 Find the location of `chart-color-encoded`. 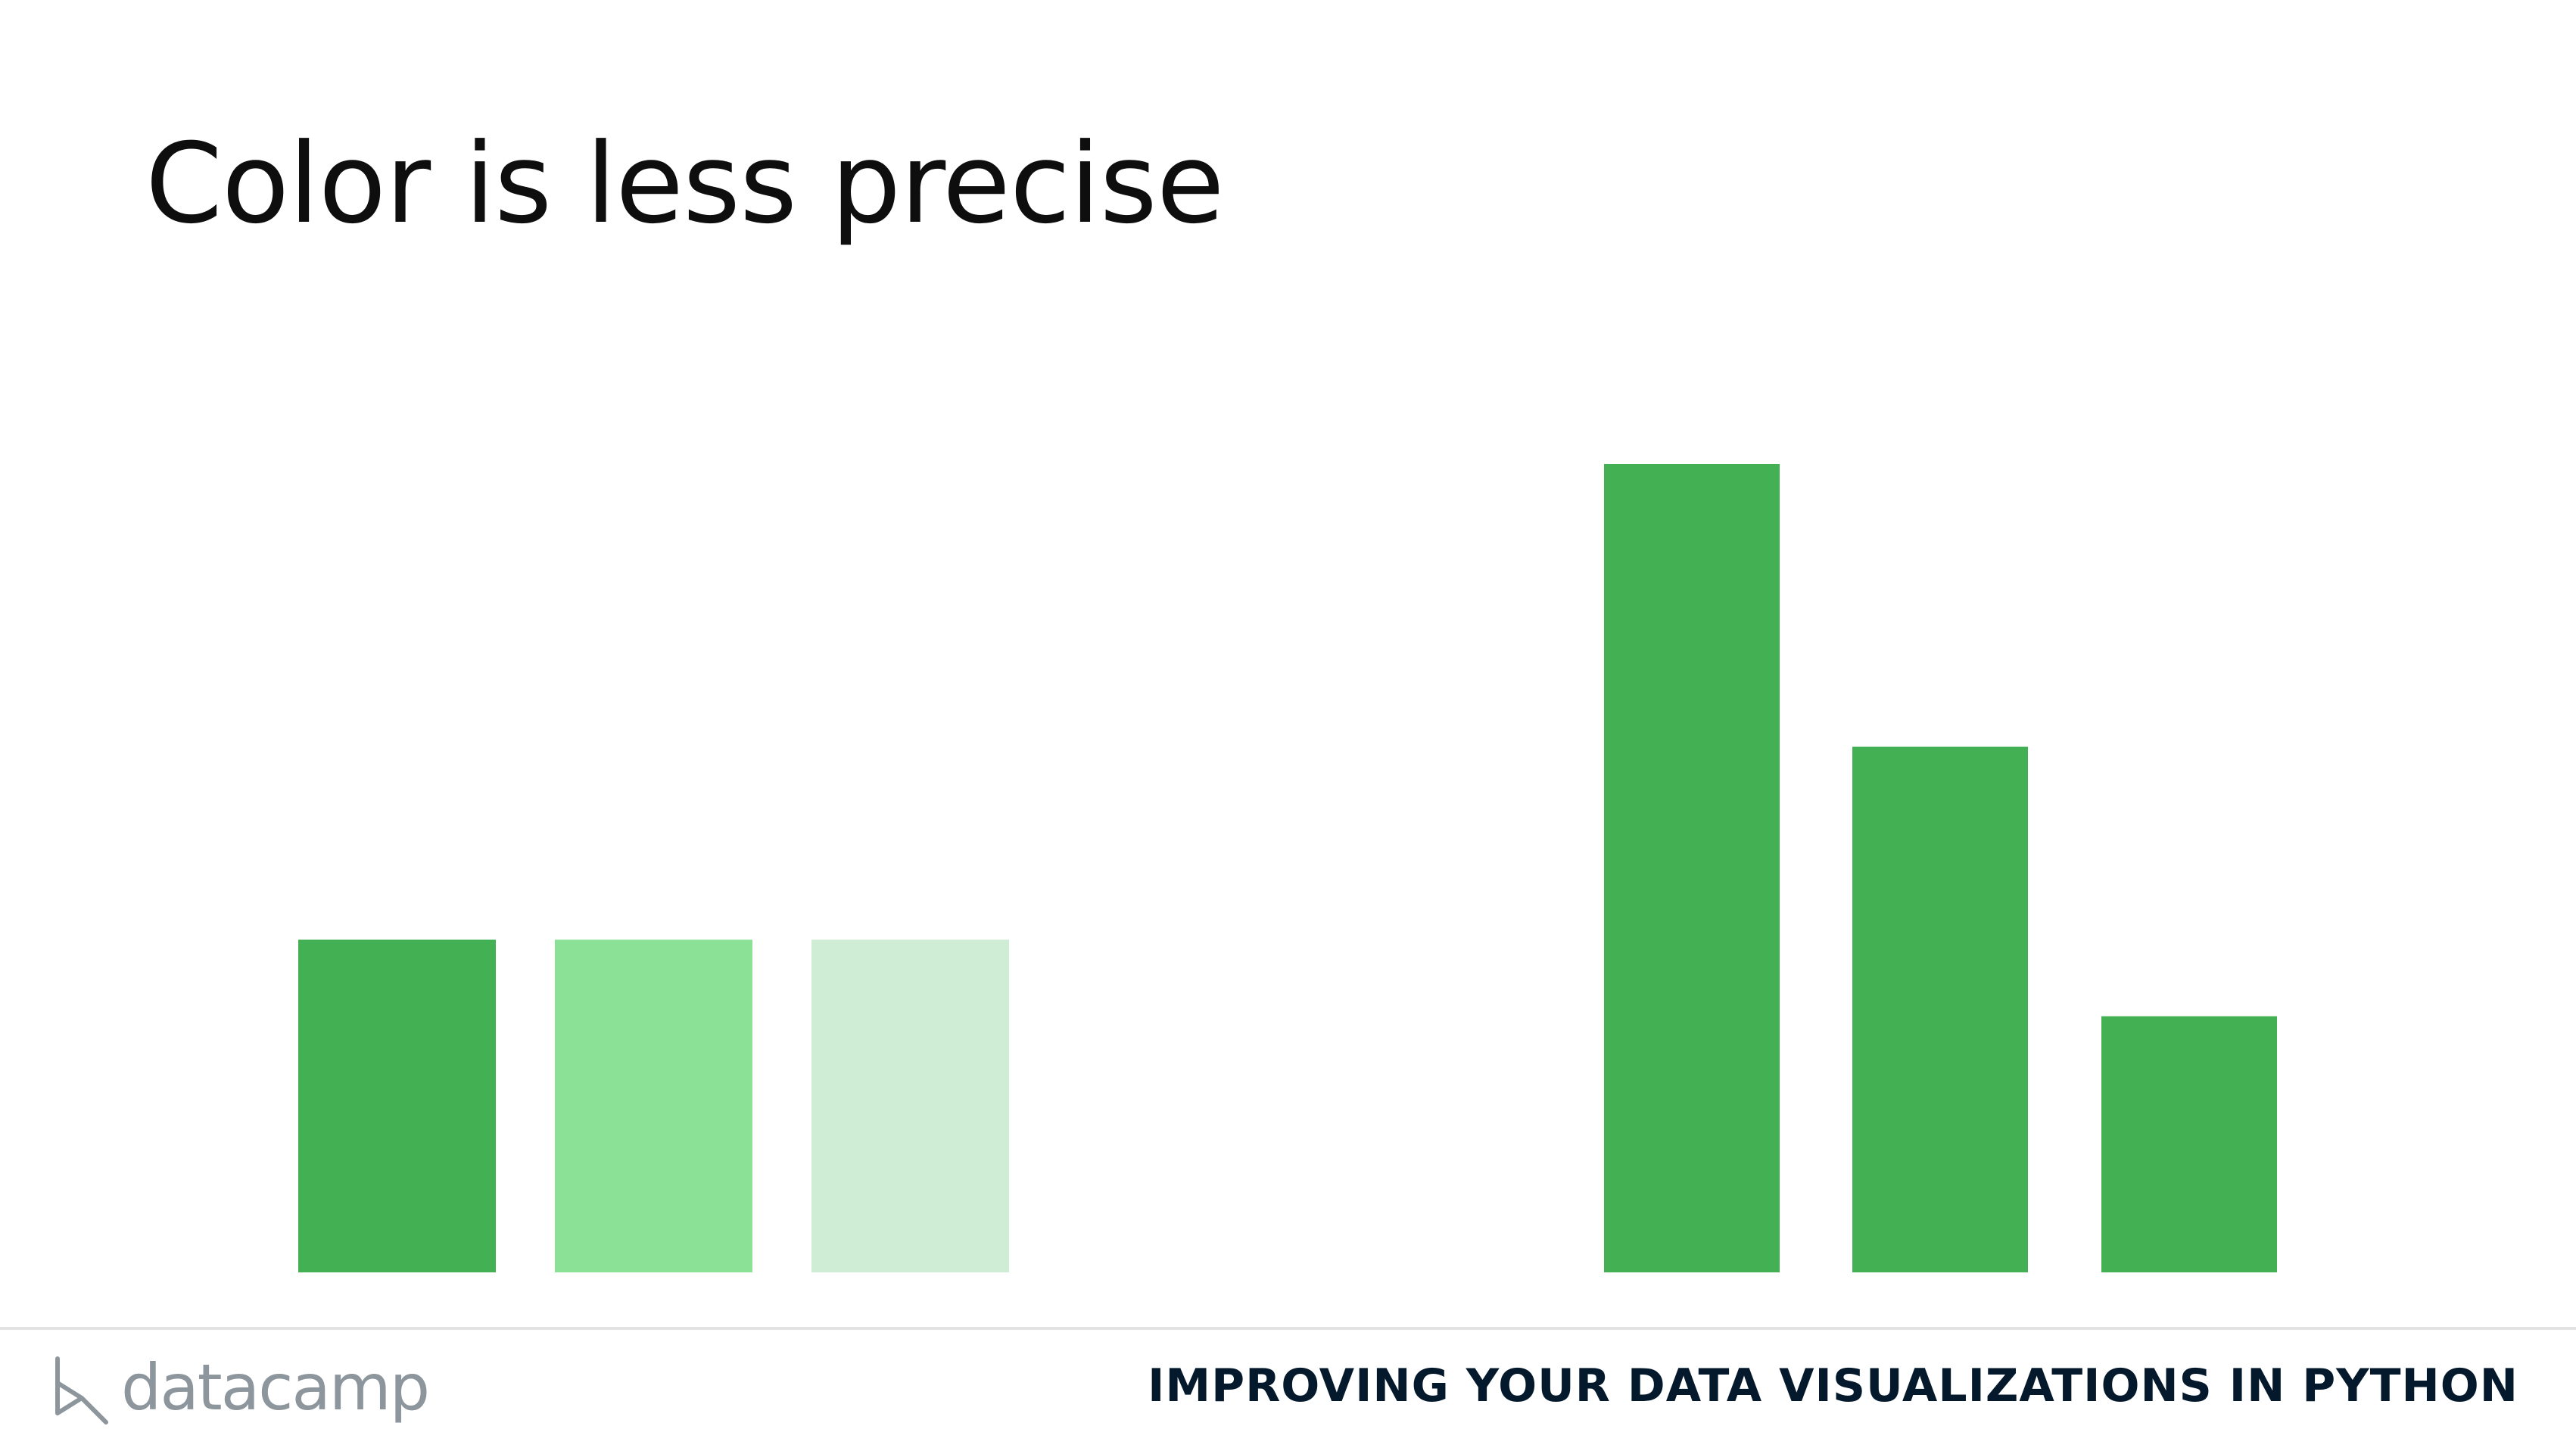

chart-color-encoded is located at coordinates (653, 1105).